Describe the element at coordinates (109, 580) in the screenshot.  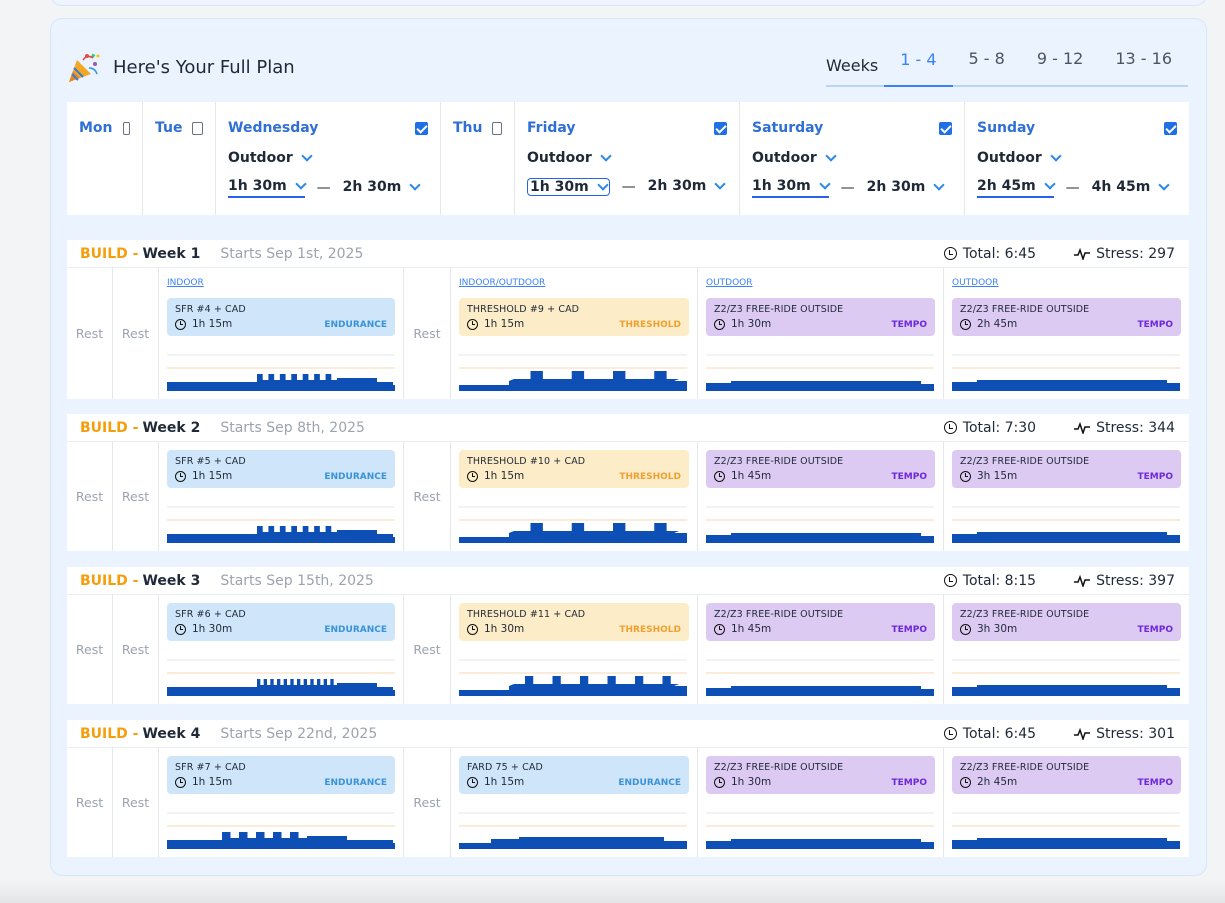
I see `phase-label: BUILD -` at that location.